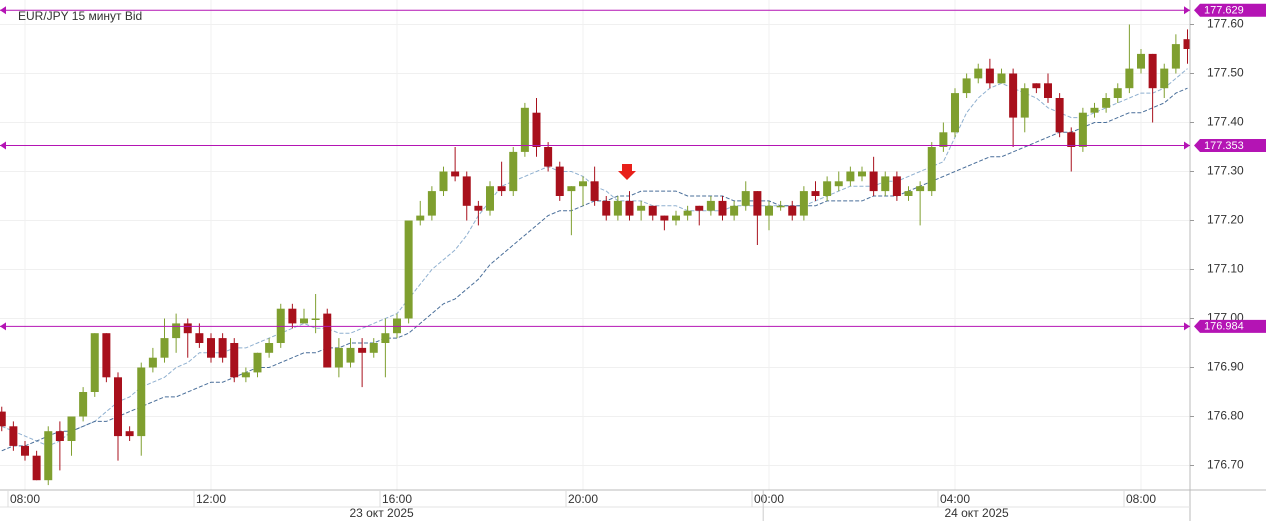 This screenshot has height=521, width=1266. What do you see at coordinates (1225, 122) in the screenshot?
I see `y-tick-label: 177.40` at bounding box center [1225, 122].